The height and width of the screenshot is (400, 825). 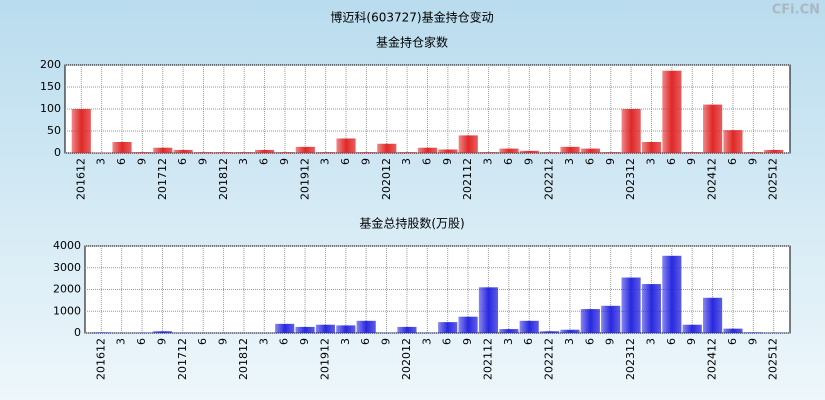 I want to click on watermark: CFi.CN, so click(x=796, y=10).